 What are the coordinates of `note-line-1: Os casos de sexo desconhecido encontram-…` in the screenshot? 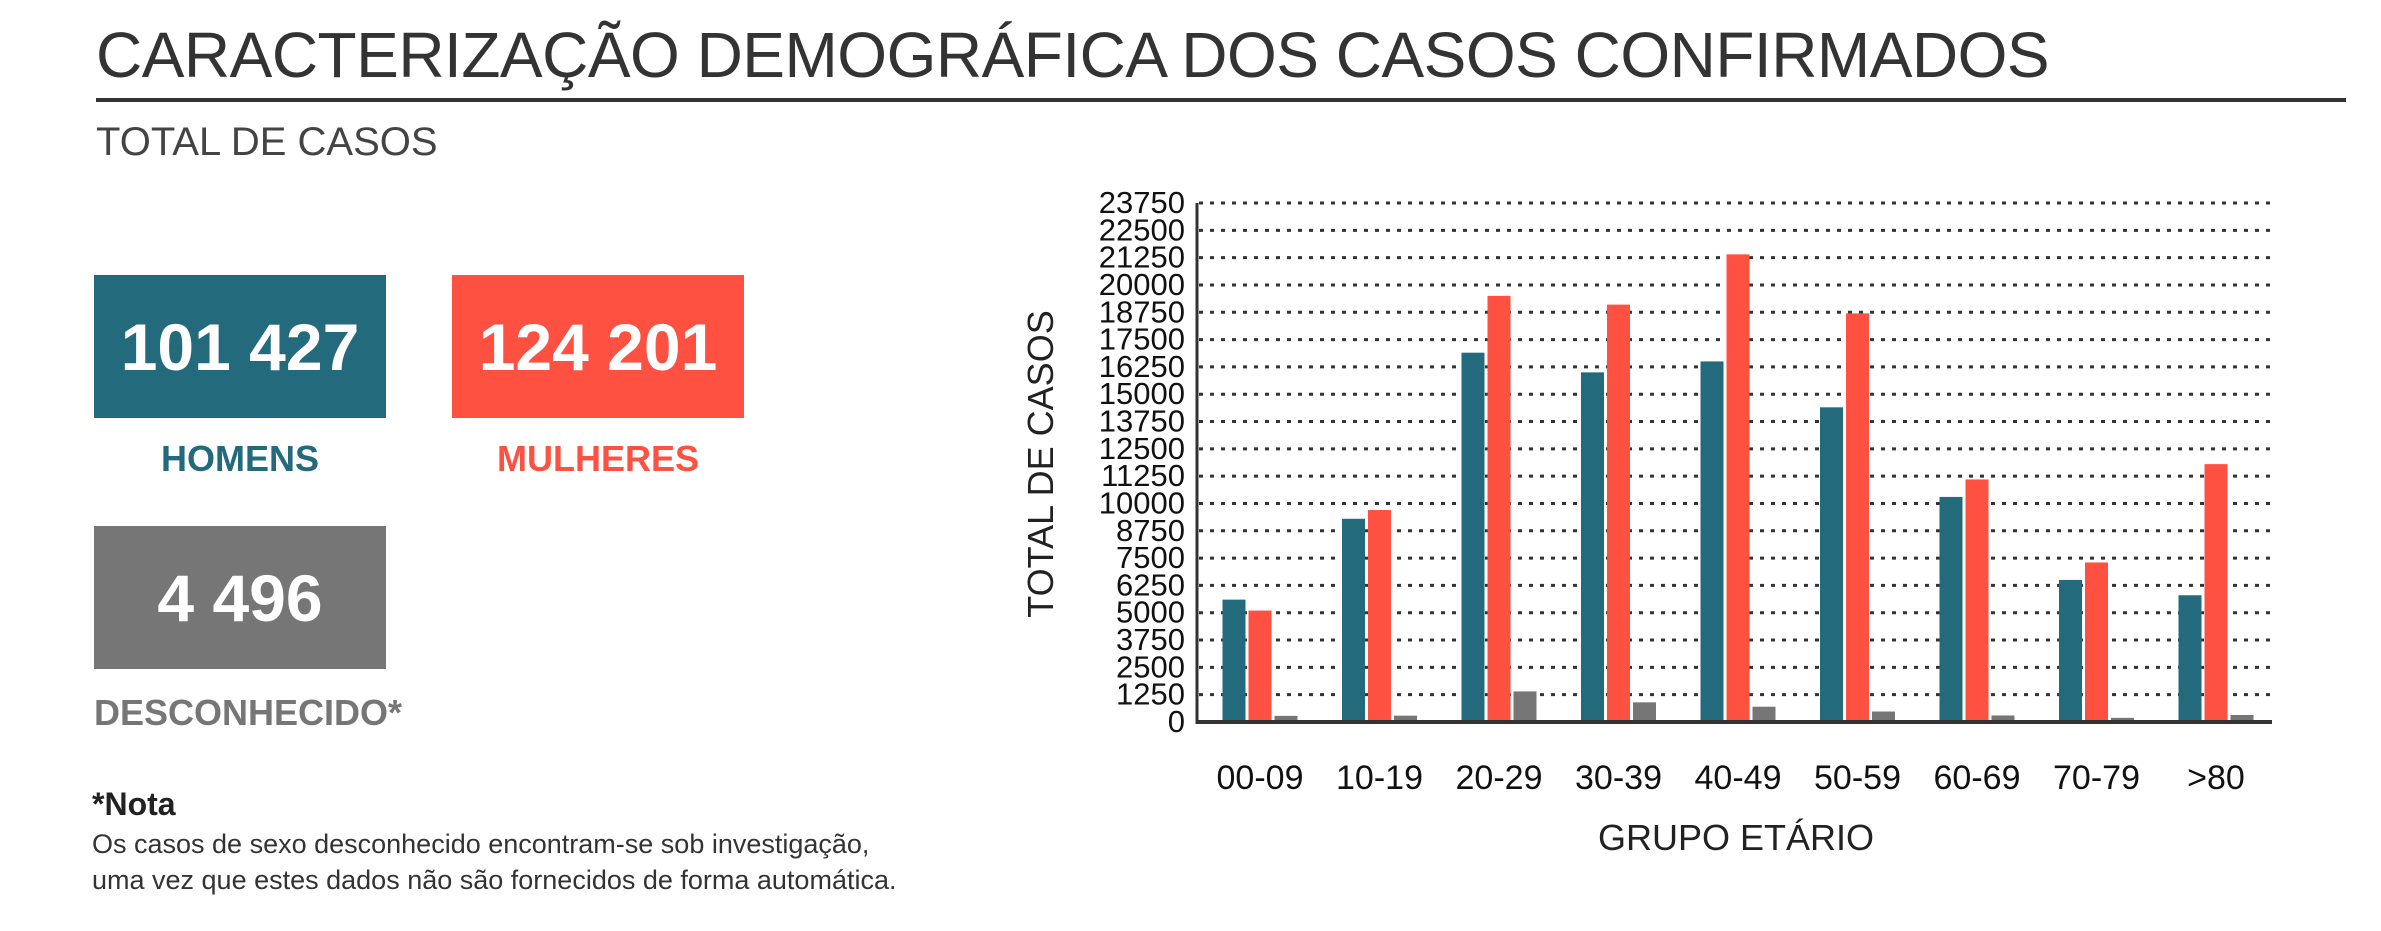 It's located at (481, 844).